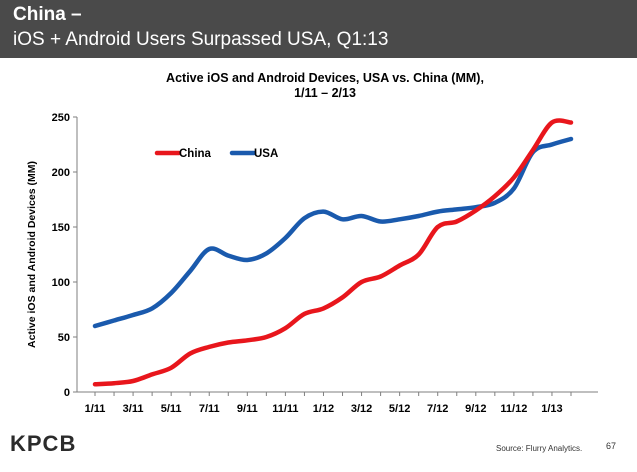 The image size is (637, 472). I want to click on slide-title: China –, so click(47, 14).